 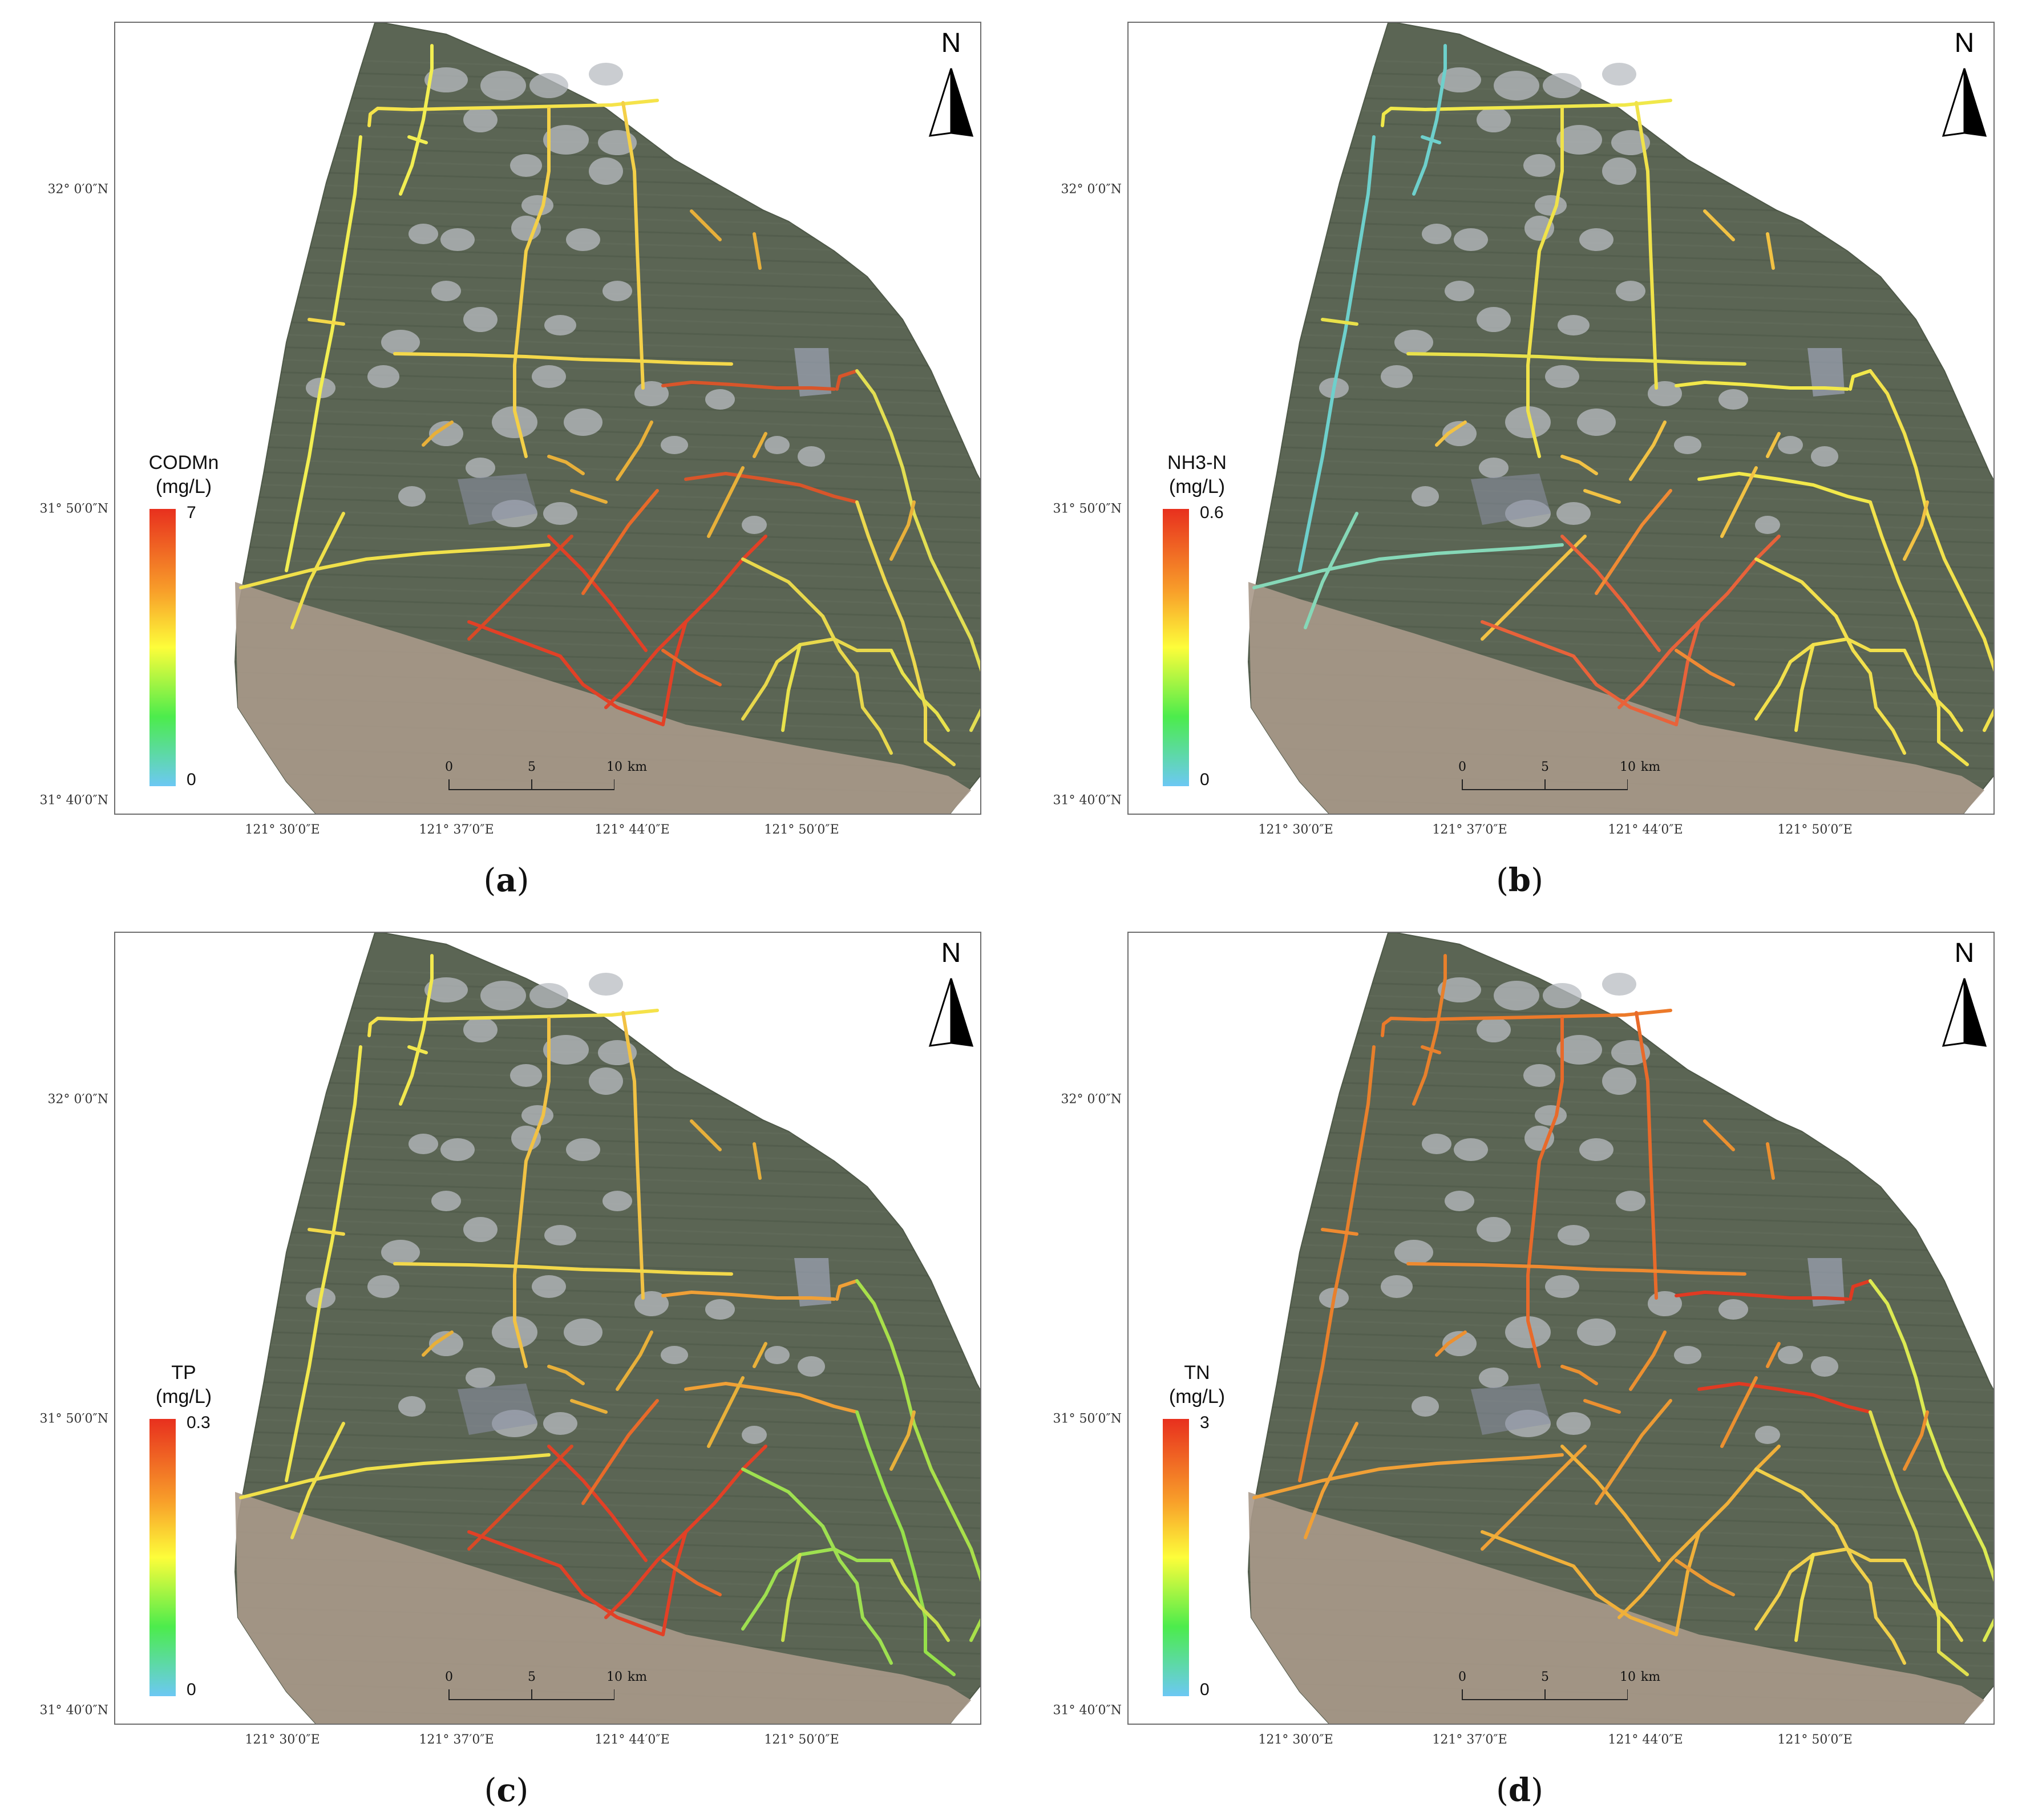 What do you see at coordinates (184, 487) in the screenshot?
I see `legend-title-line2: (mg/L)` at bounding box center [184, 487].